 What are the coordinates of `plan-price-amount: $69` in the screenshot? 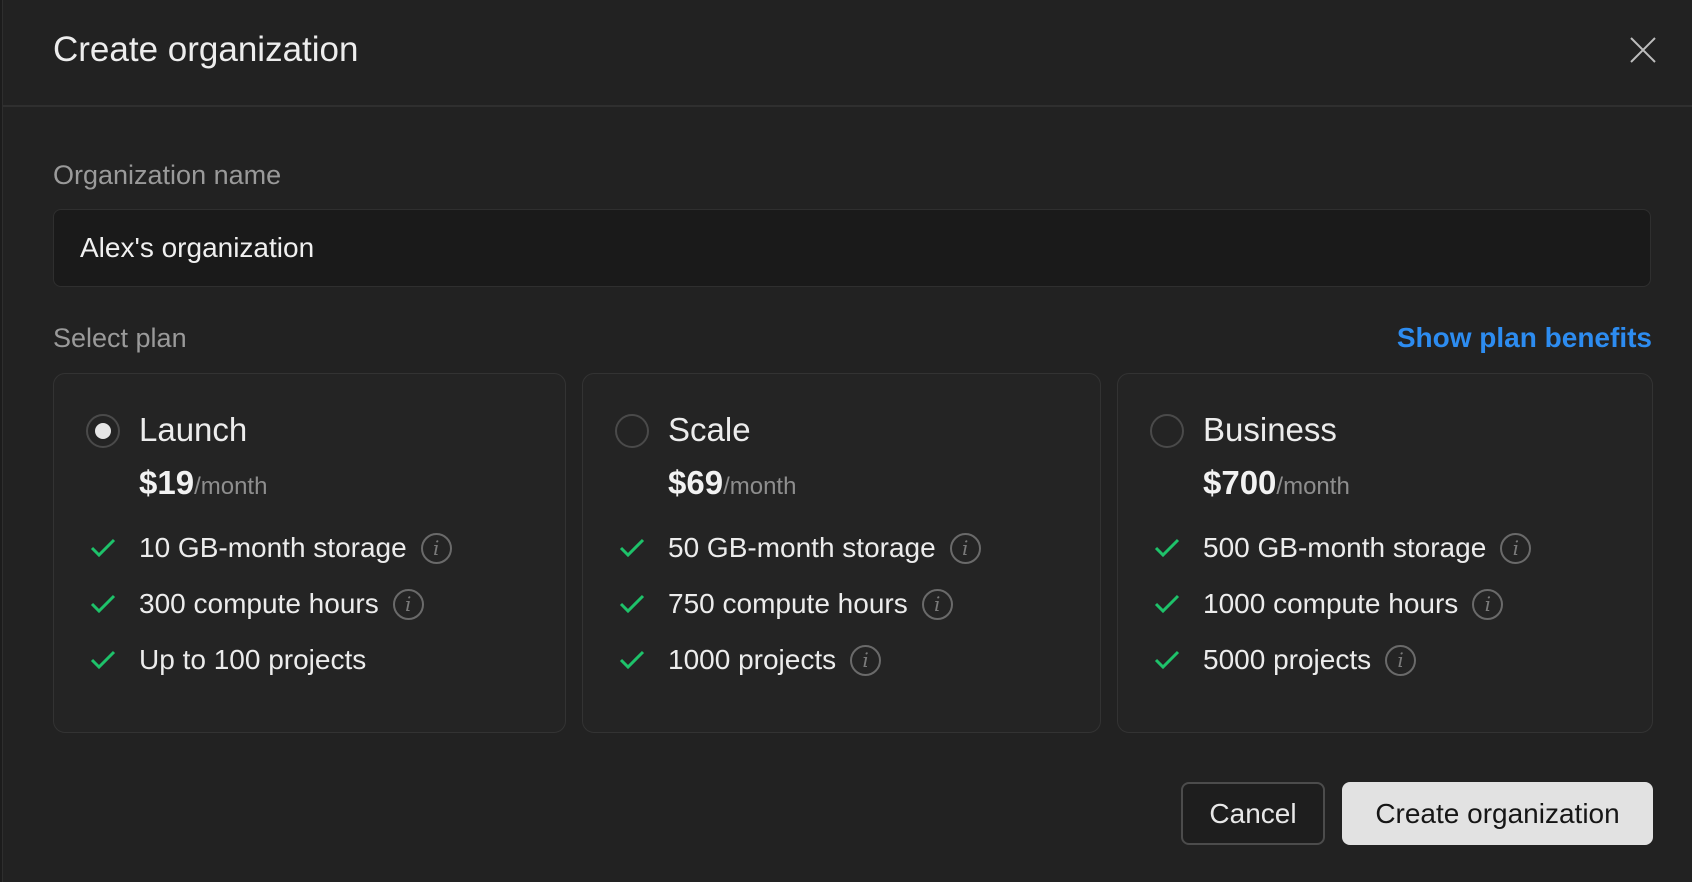 It's located at (696, 482).